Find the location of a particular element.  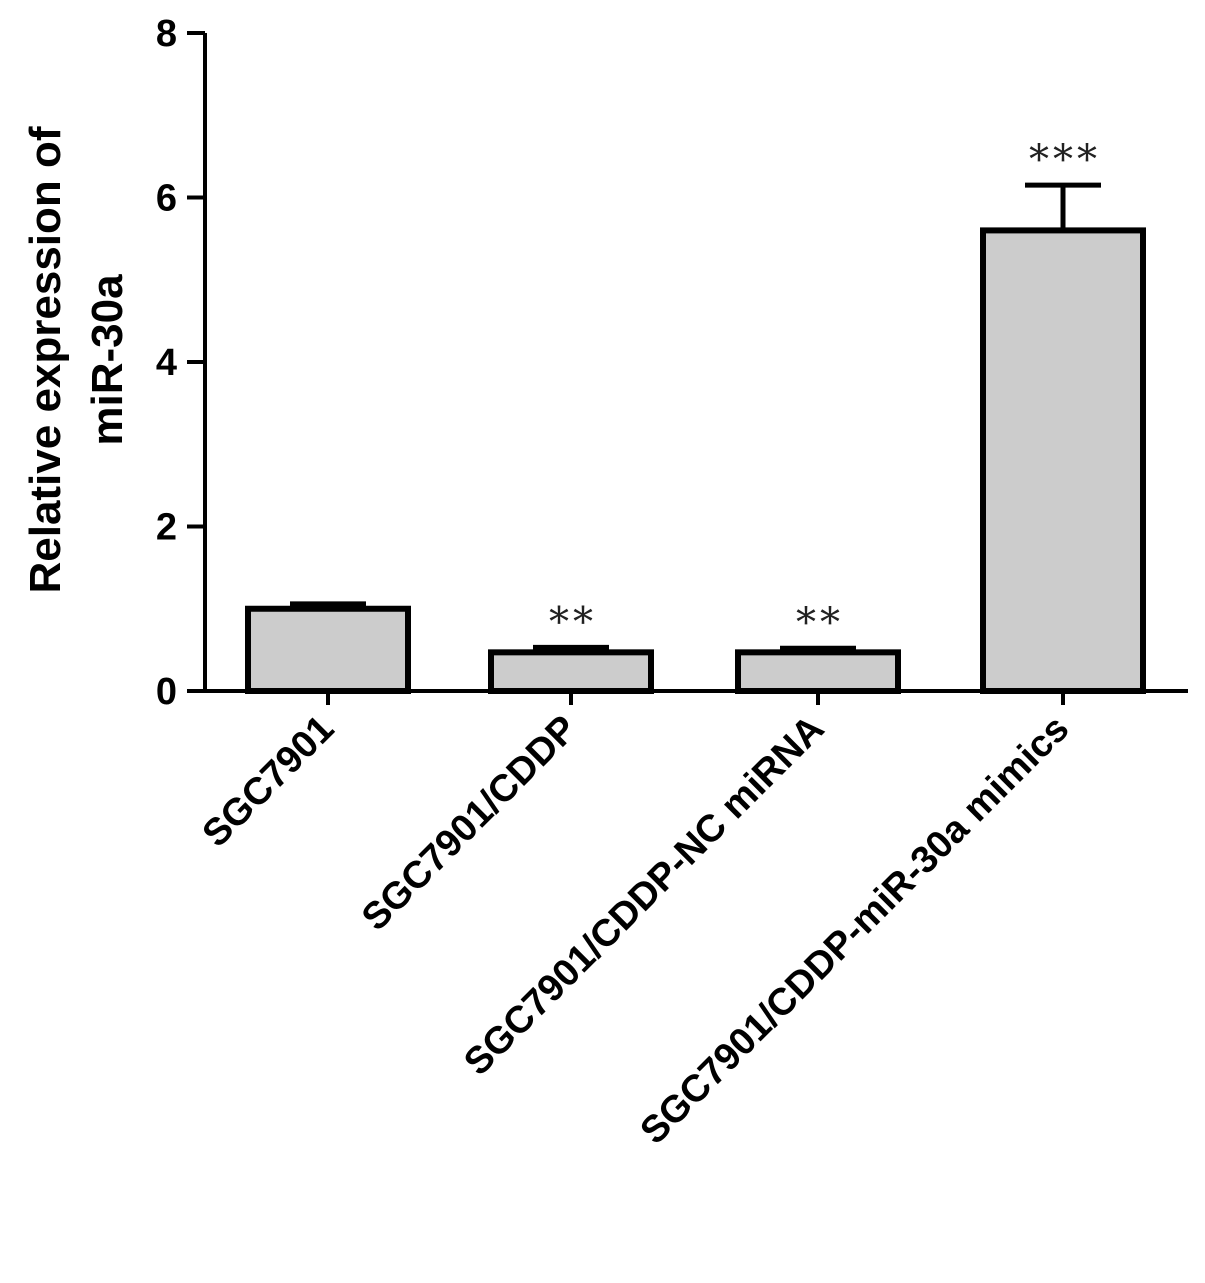

y-axis-label: Relative expression of miR-30a is located at coordinates (76, 359).